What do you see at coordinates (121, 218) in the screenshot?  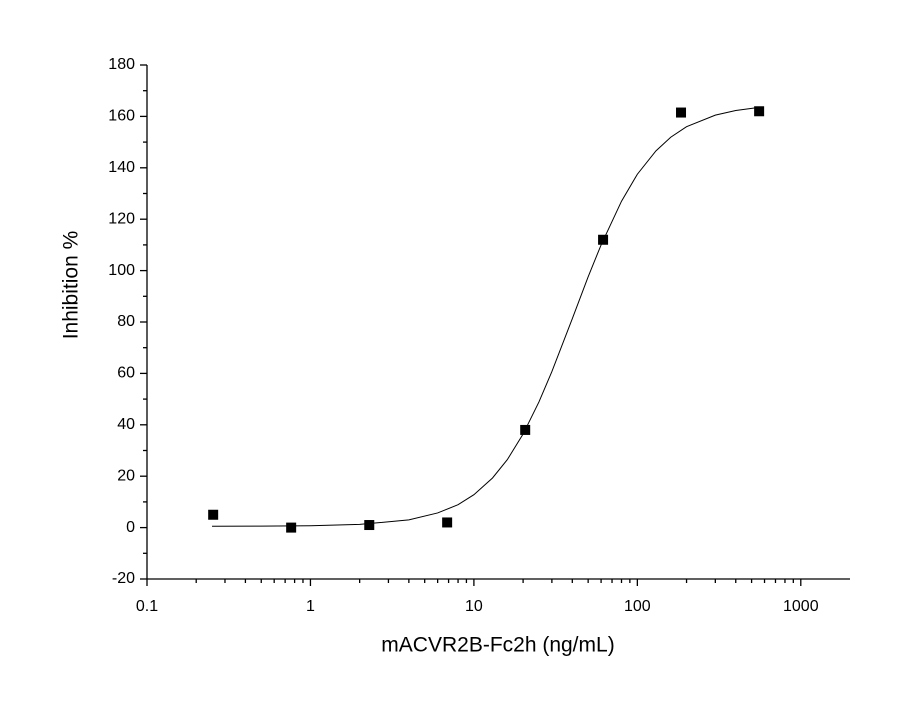 I see `y-tick-label: 120` at bounding box center [121, 218].